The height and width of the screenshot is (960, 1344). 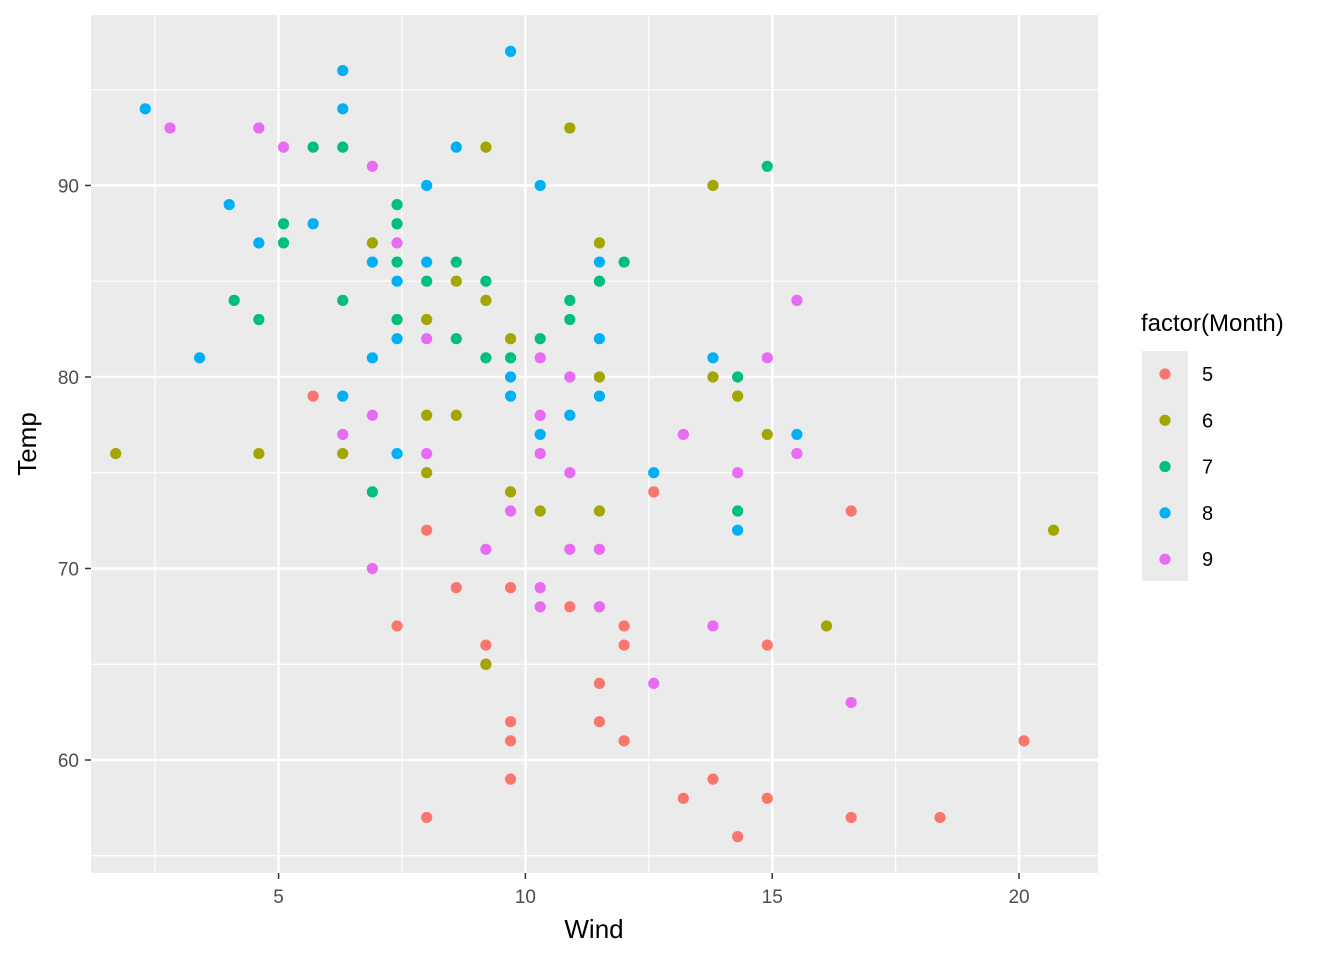 I want to click on x-tick-label: 5, so click(x=278, y=897).